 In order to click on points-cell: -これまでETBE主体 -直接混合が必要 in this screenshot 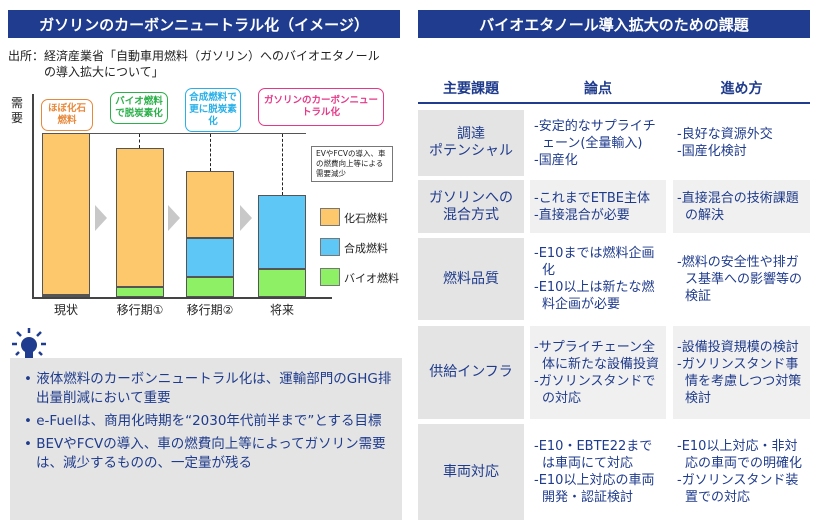, I will do `click(598, 206)`.